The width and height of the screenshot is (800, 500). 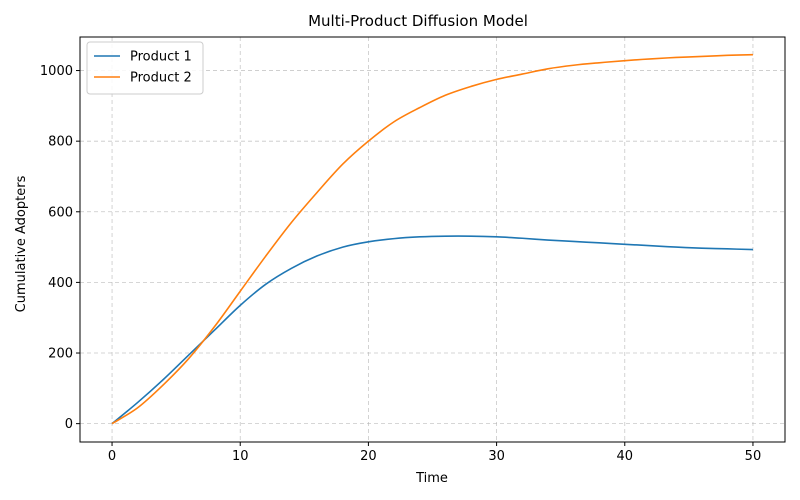 I want to click on legend-label-product-1: Product 1, so click(x=161, y=57).